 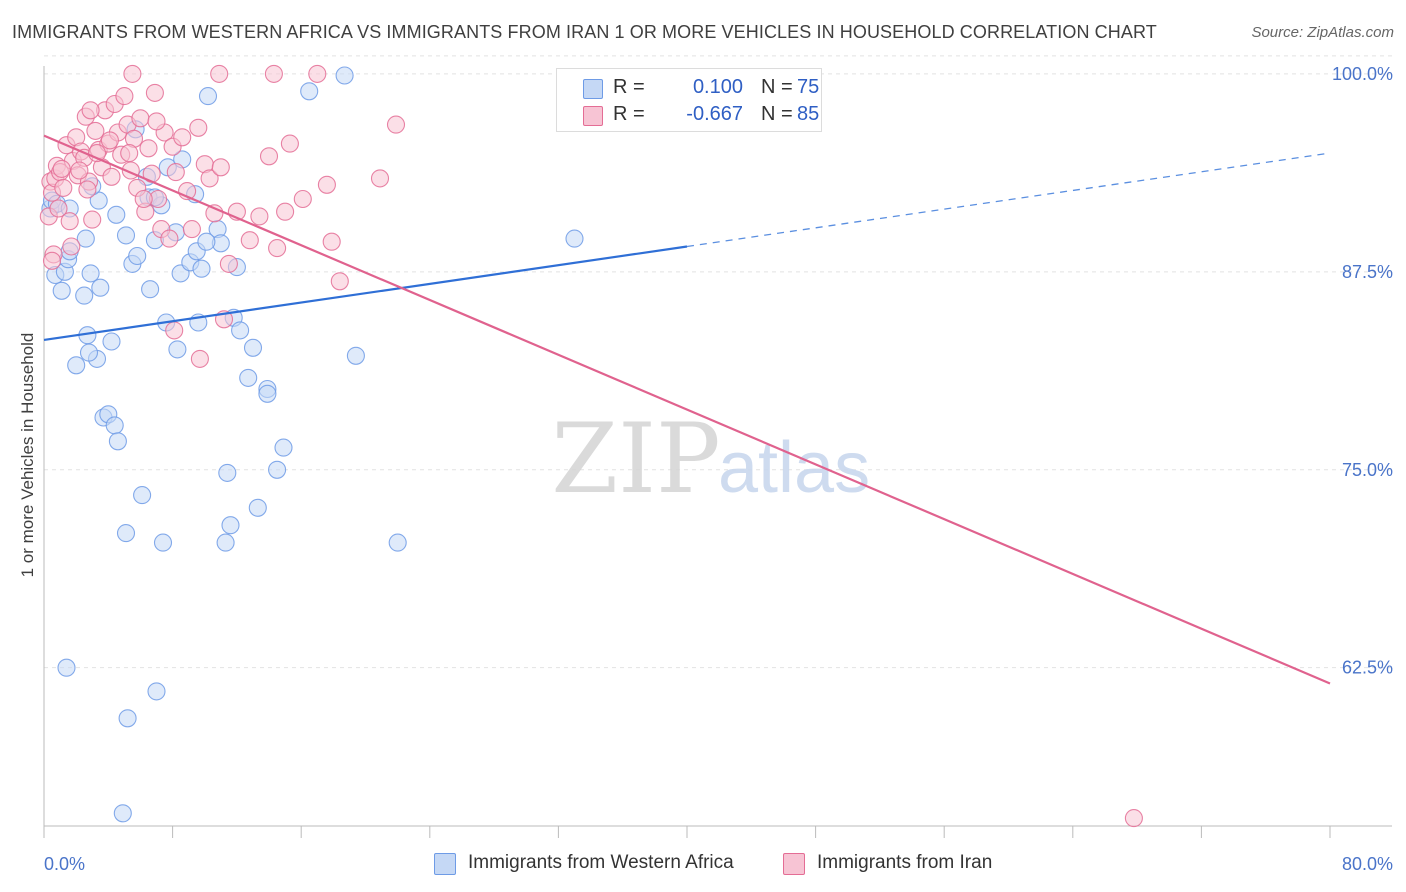 I want to click on correlation-legend: R = 0.100 N = 75 R = -0.667 N = 85, so click(x=689, y=100).